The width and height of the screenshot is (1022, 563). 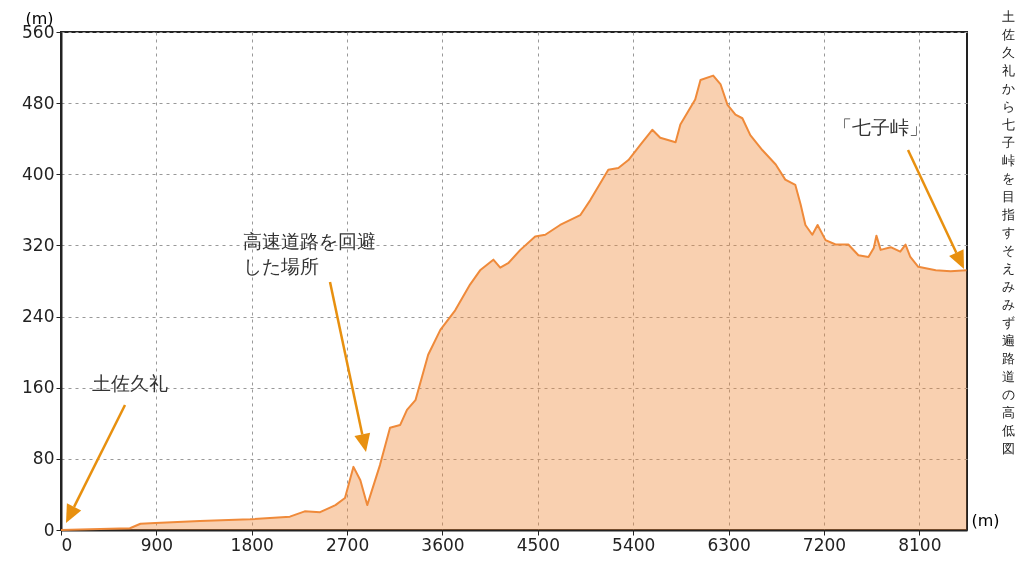 I want to click on annotation: 「七子峠」, so click(x=880, y=127).